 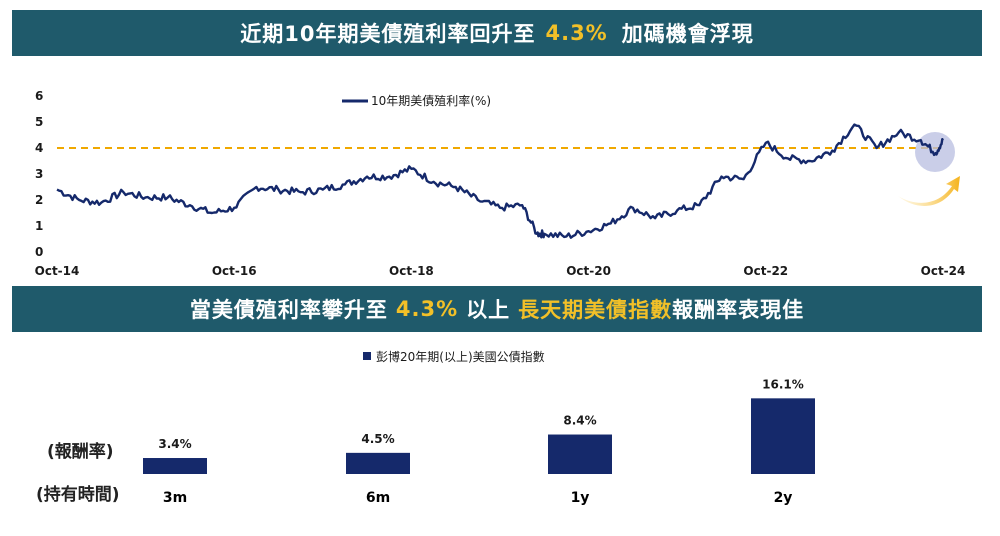 What do you see at coordinates (78, 494) in the screenshot?
I see `xlabel-holding-period: (持有時間)` at bounding box center [78, 494].